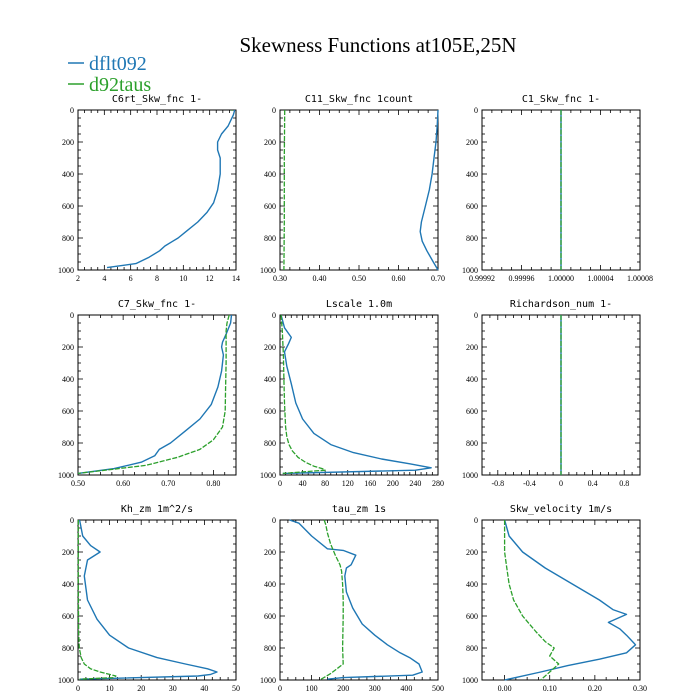 Image resolution: width=700 pixels, height=700 pixels. I want to click on legend-label-dflt092: dflt092, so click(118, 64).